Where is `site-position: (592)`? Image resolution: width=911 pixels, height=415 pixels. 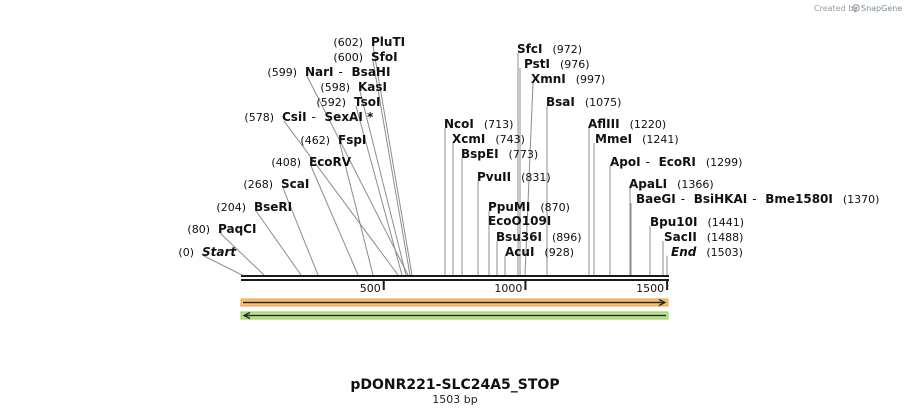
site-position: (592) is located at coordinates (331, 102).